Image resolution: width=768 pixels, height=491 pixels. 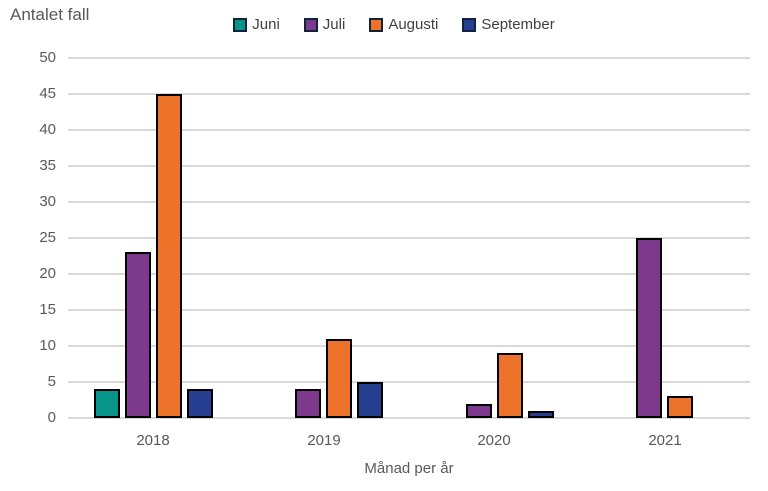 What do you see at coordinates (665, 440) in the screenshot?
I see `x-tick-label-2021: 2021` at bounding box center [665, 440].